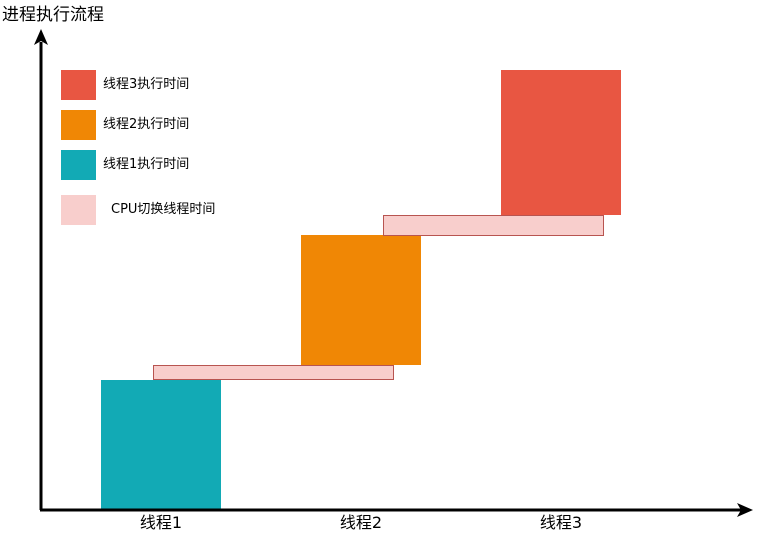 The image size is (763, 542). What do you see at coordinates (41, 37) in the screenshot?
I see `y-axis-arrowhead` at bounding box center [41, 37].